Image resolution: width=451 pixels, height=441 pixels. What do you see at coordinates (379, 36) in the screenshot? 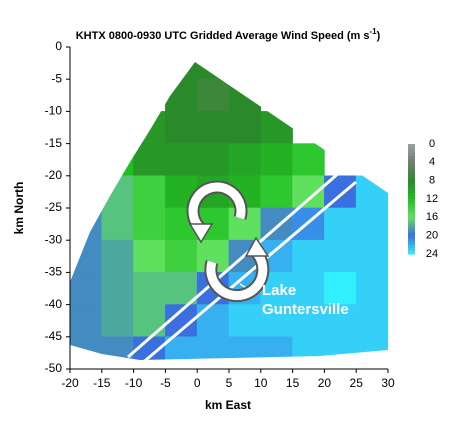
I see `title-end: )` at bounding box center [379, 36].